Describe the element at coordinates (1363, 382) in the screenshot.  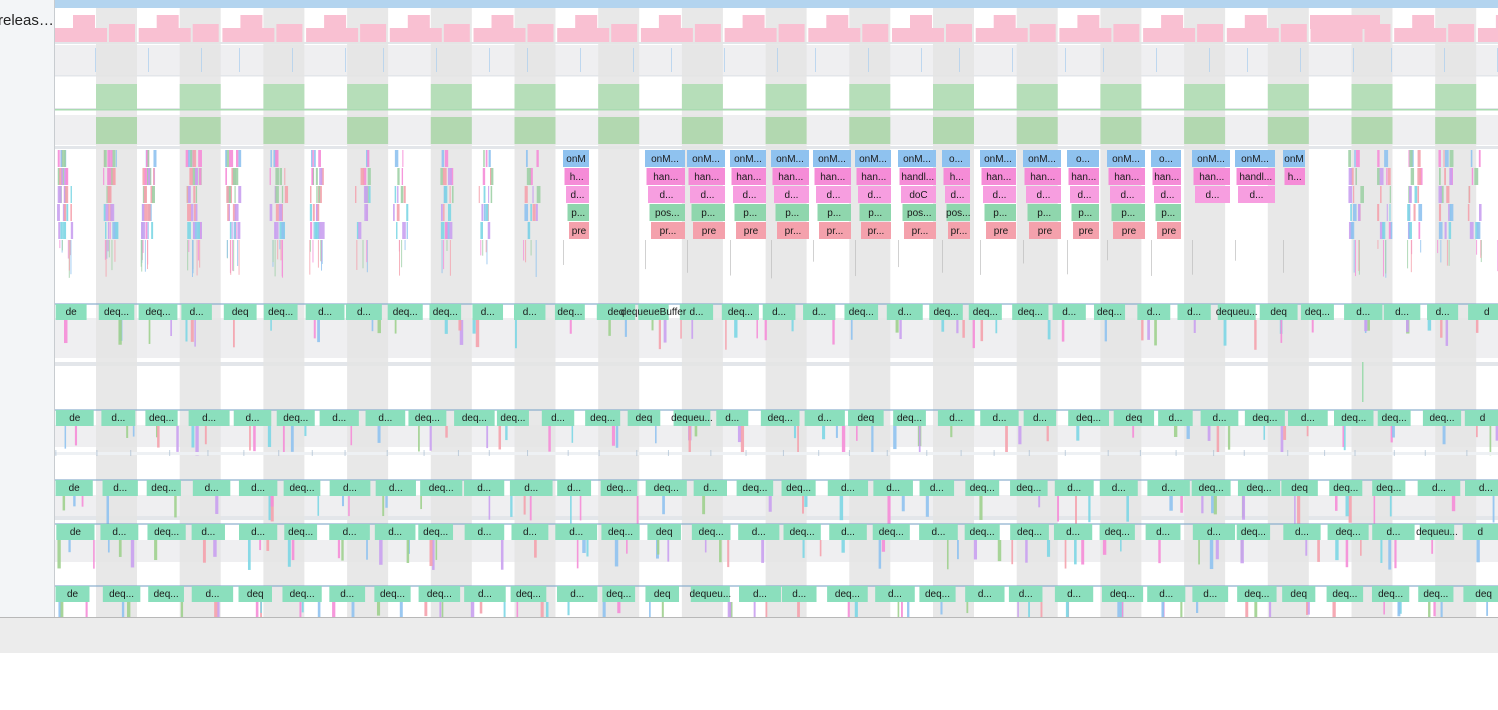
I see `marker-line` at that location.